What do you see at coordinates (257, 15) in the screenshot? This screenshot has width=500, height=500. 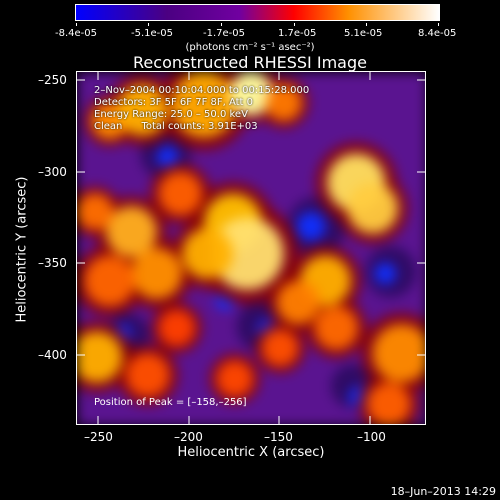 I see `colorbar` at bounding box center [257, 15].